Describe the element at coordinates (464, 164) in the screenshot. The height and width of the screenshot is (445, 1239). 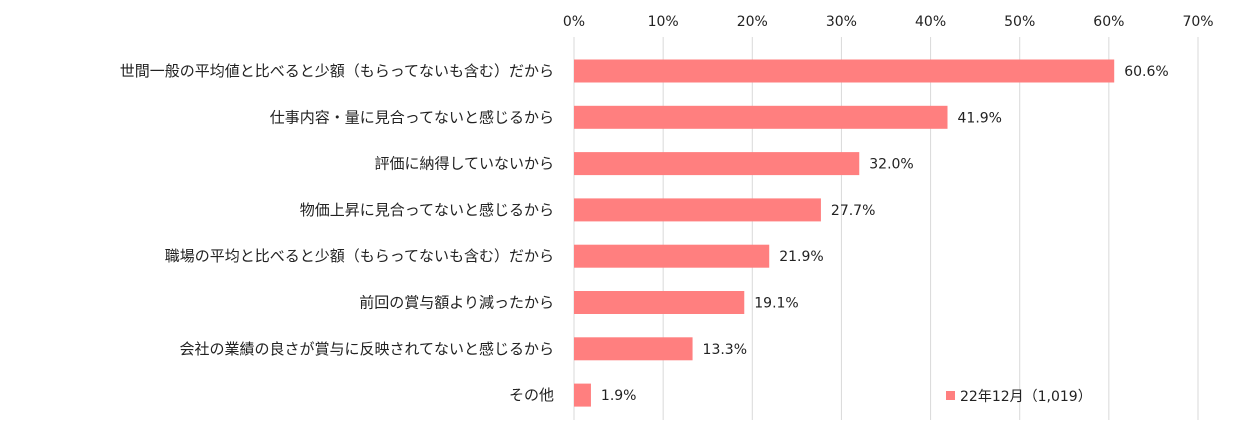
I see `category-label: 評価に納得していないから` at that location.